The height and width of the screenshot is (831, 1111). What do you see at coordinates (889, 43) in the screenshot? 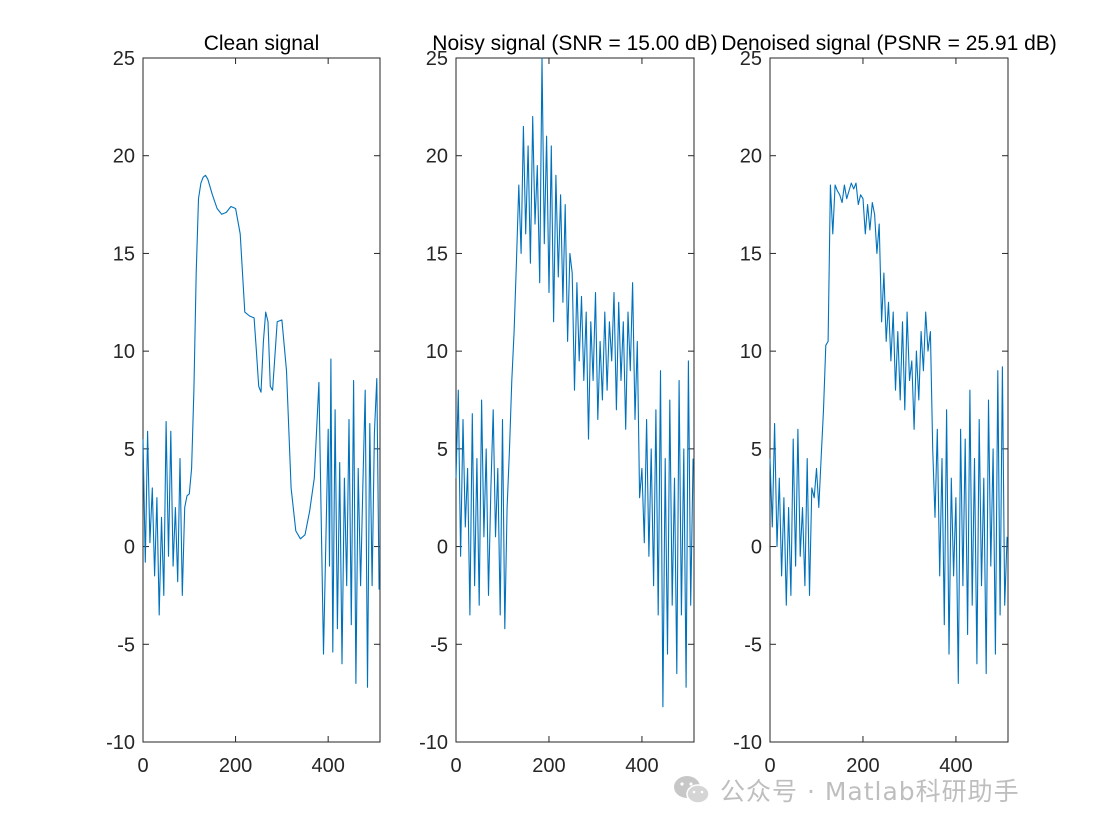
I see `chart-title: Denoised signal (PSNR = 25.91 dB)` at bounding box center [889, 43].